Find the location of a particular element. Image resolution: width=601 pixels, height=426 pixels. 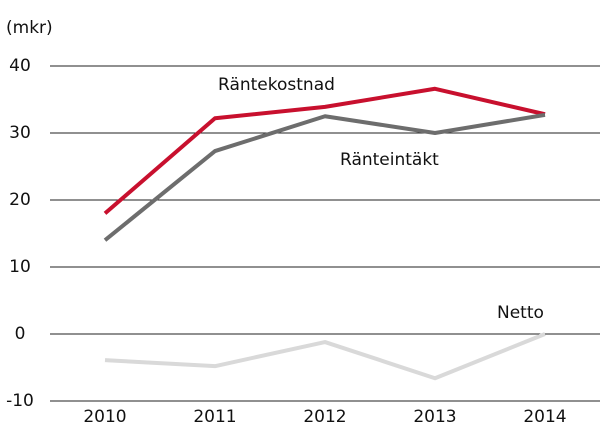

x-tick-label: 2014 is located at coordinates (544, 416).